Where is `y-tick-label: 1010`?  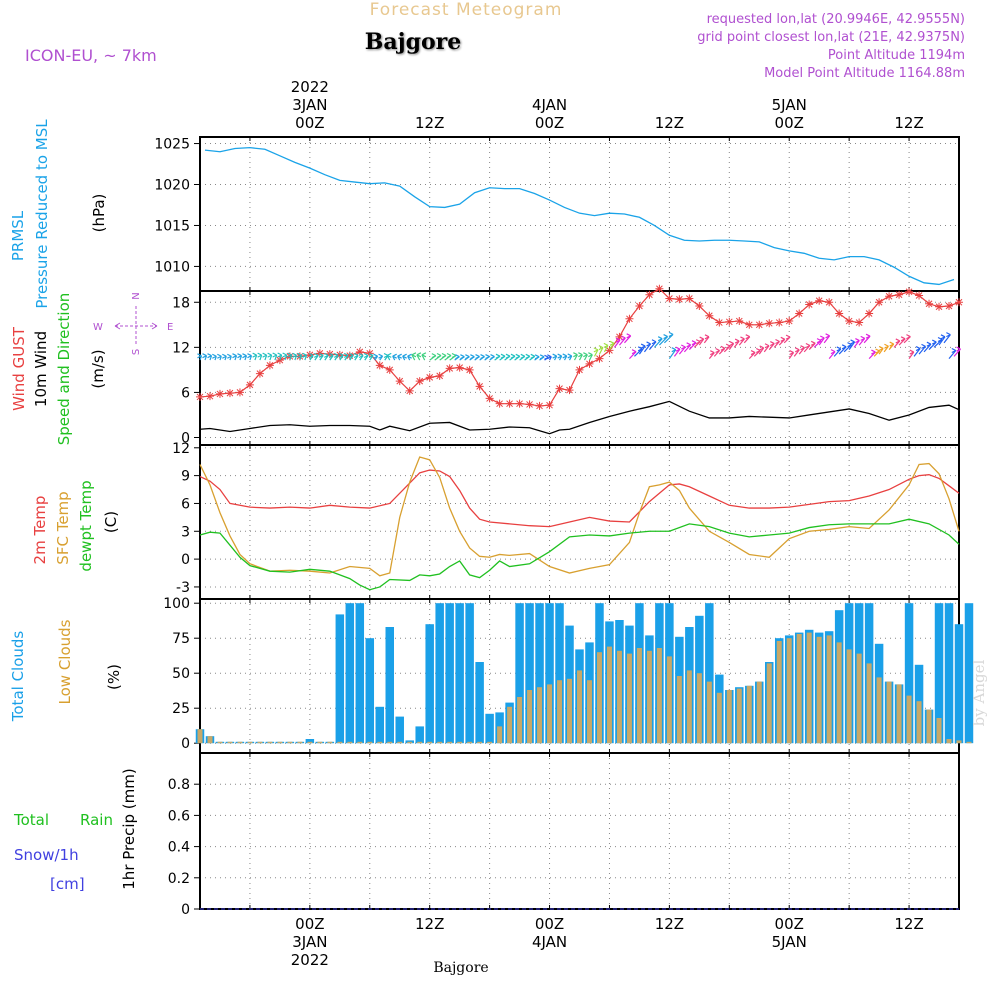 y-tick-label: 1010 is located at coordinates (172, 267).